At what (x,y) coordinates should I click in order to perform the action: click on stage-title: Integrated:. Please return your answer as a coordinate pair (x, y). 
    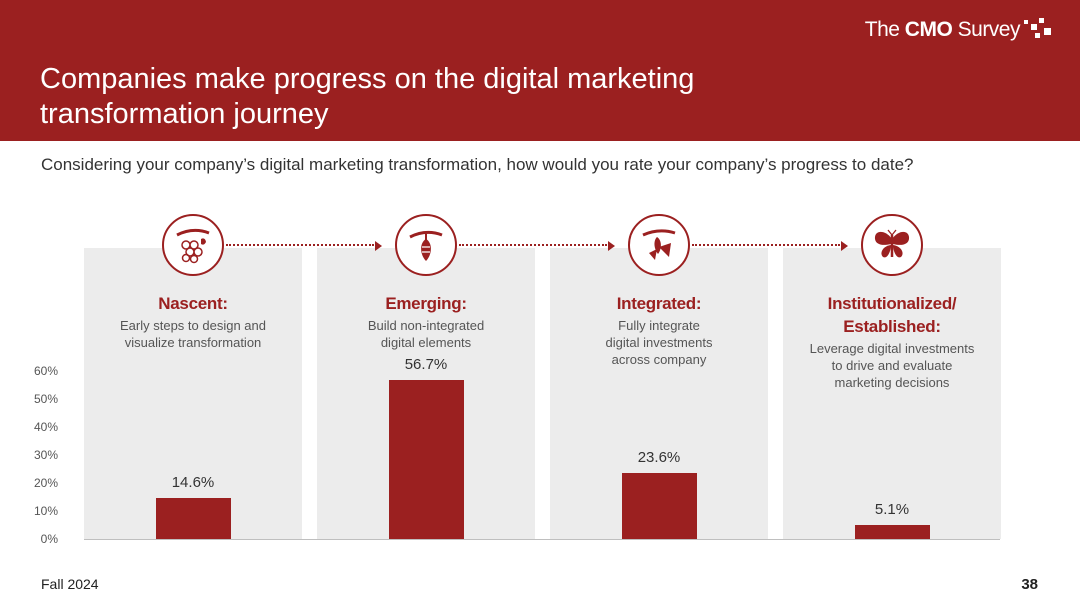
    Looking at the image, I should click on (659, 303).